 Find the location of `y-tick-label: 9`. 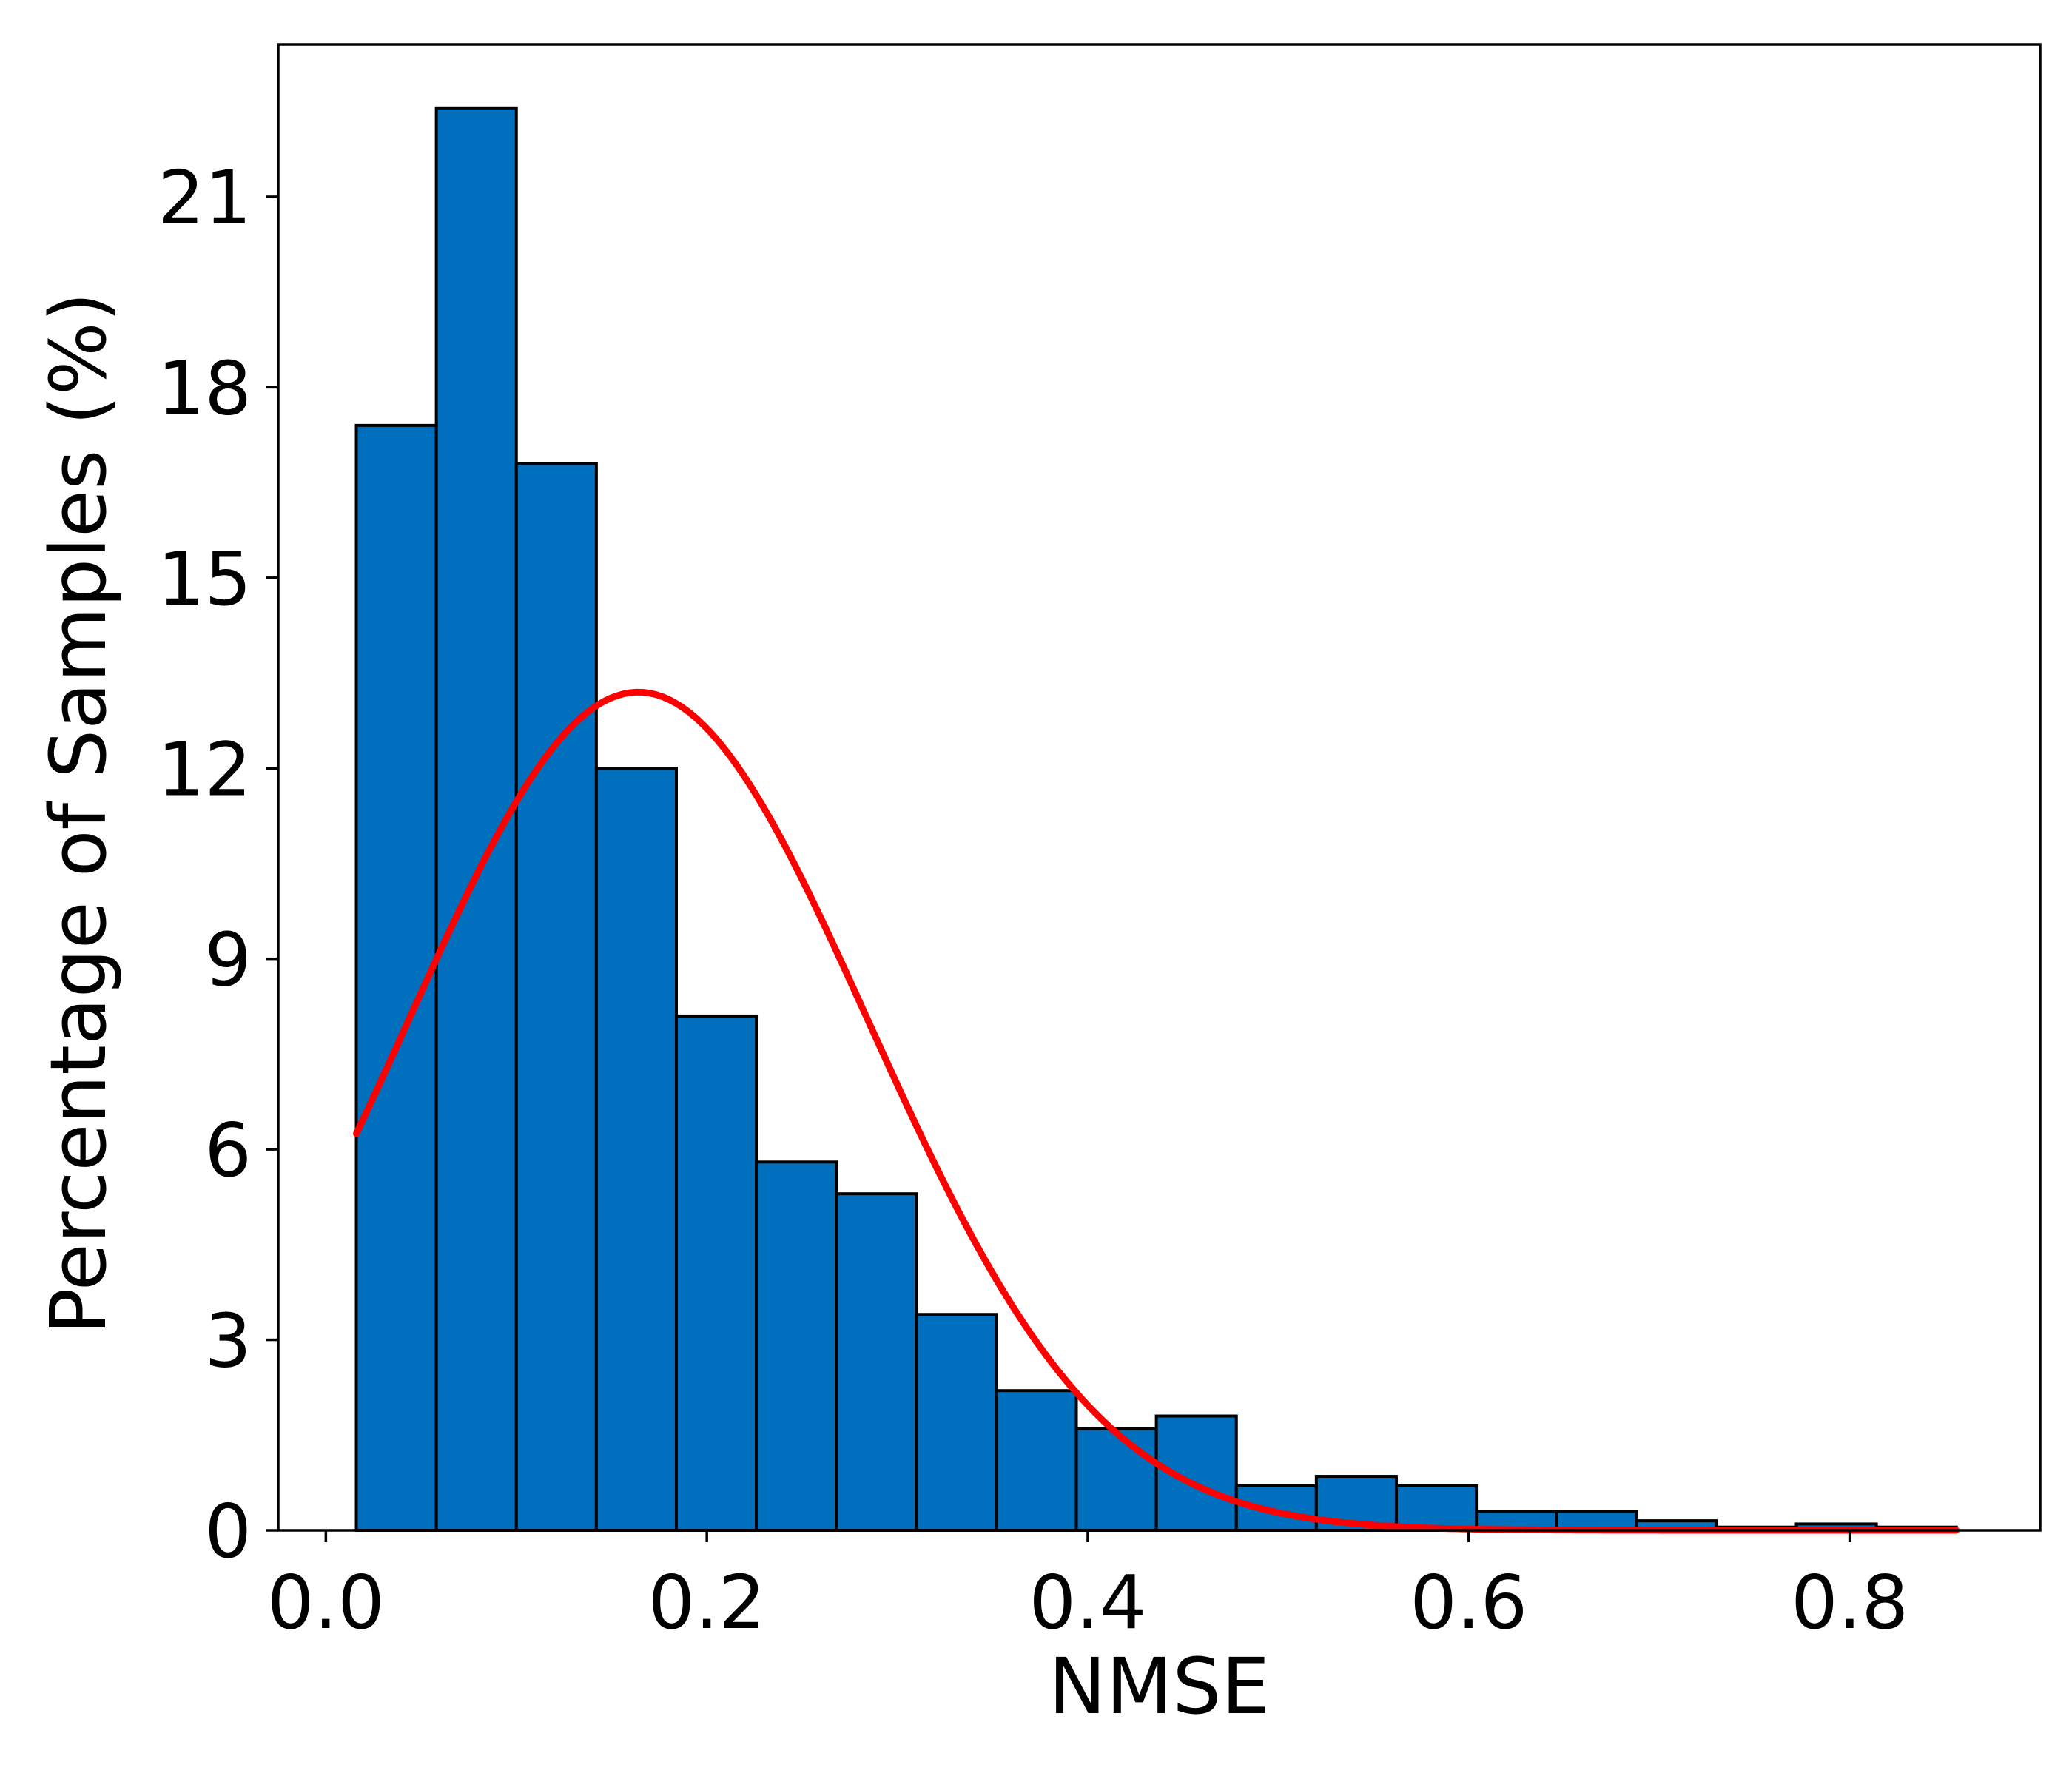

y-tick-label: 9 is located at coordinates (228, 960).